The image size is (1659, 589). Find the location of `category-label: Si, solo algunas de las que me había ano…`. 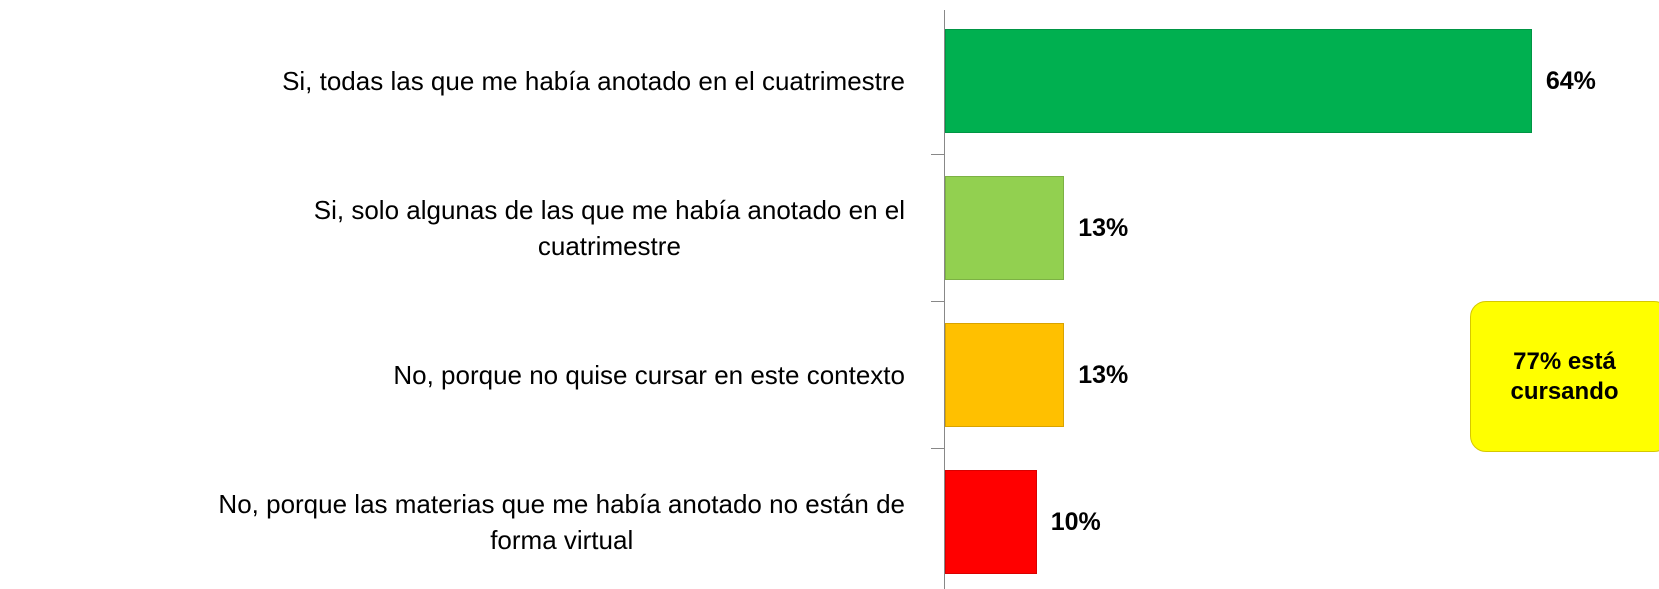

category-label: Si, solo algunas de las que me había ano… is located at coordinates (609, 228).